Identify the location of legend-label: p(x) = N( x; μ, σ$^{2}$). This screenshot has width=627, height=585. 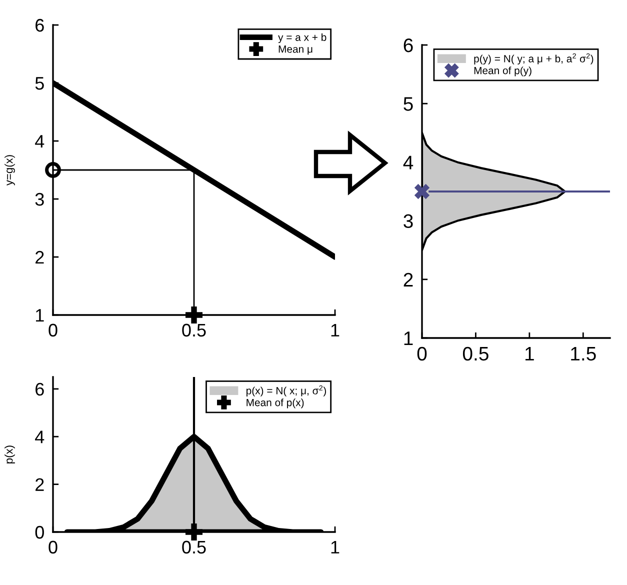
(286, 390).